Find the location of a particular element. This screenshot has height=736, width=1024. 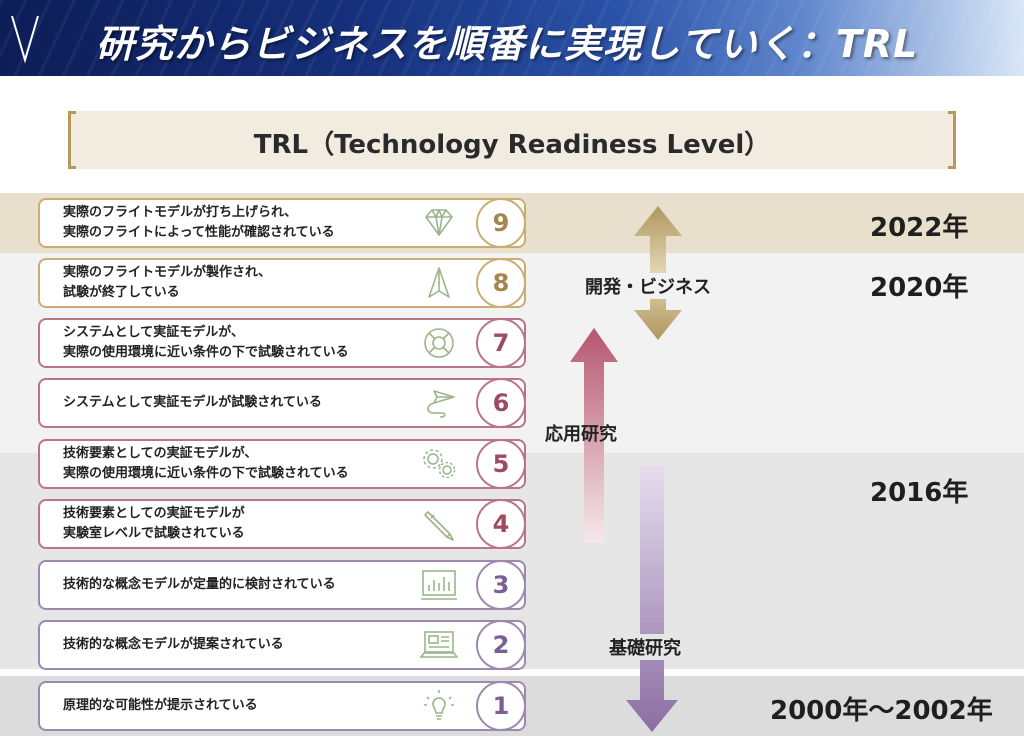

slash-mark-icon is located at coordinates (25, 39).